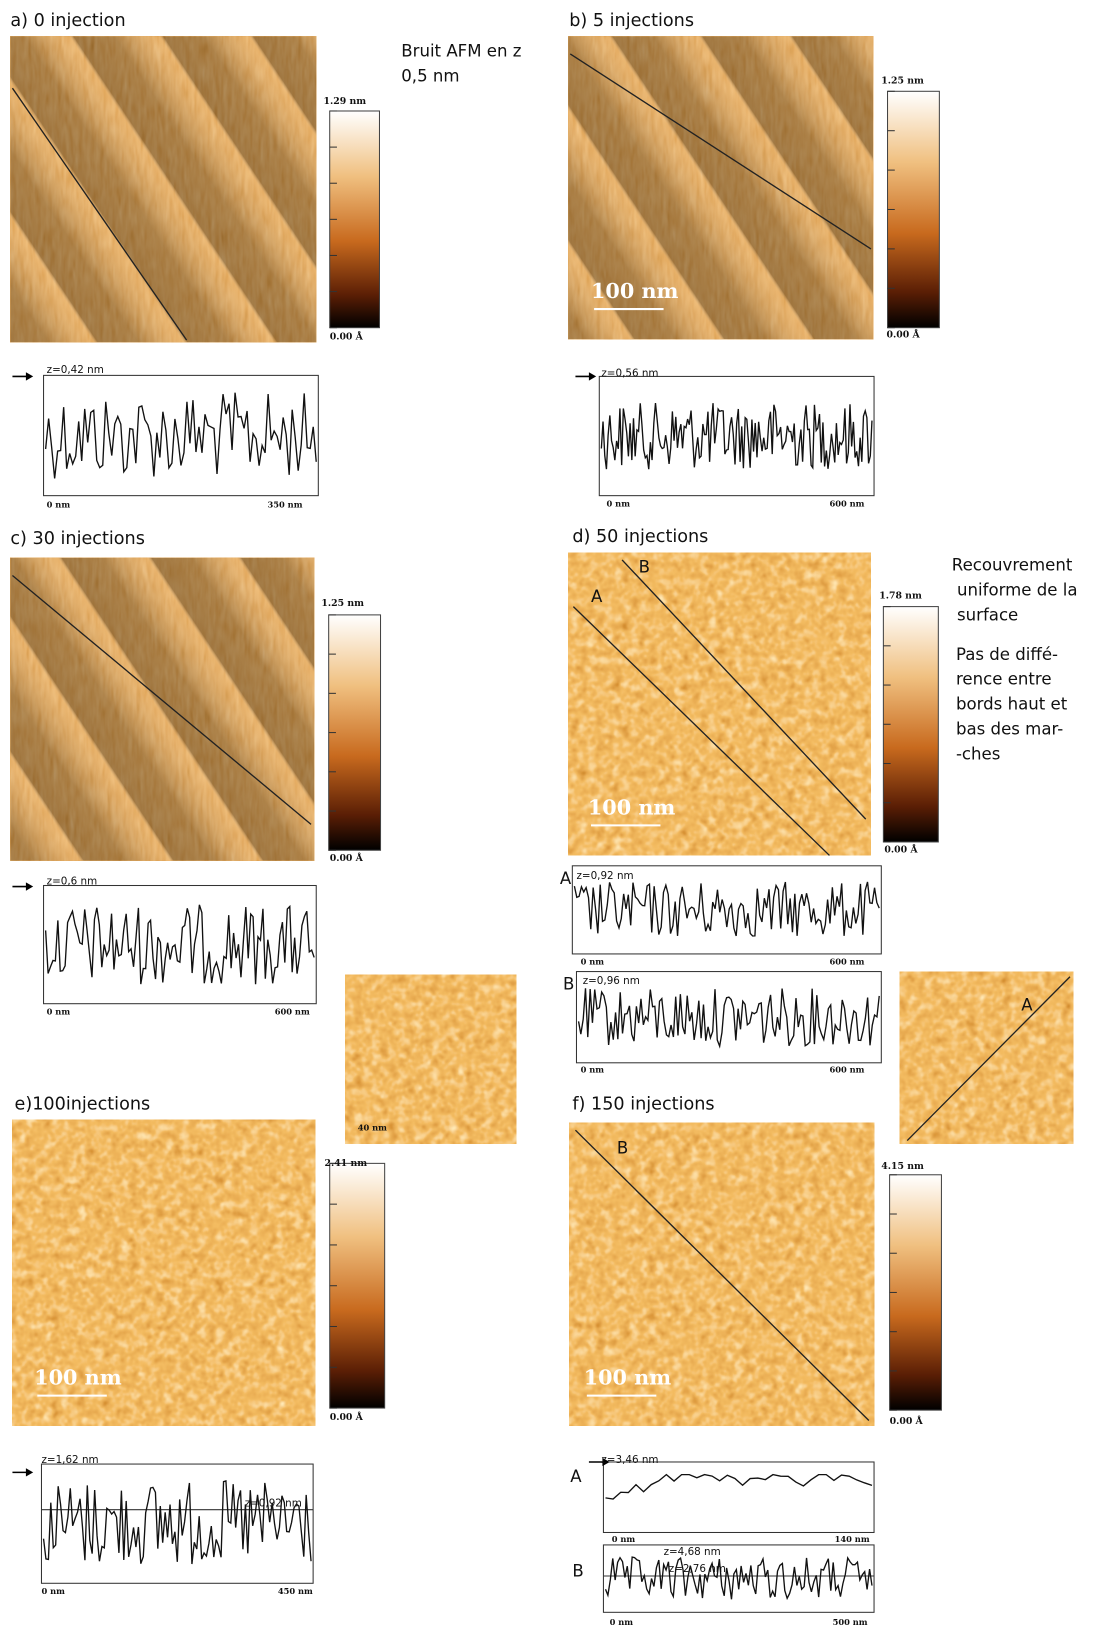  Describe the element at coordinates (1007, 654) in the screenshot. I see `side-note-line: Pas de diffé-` at that location.